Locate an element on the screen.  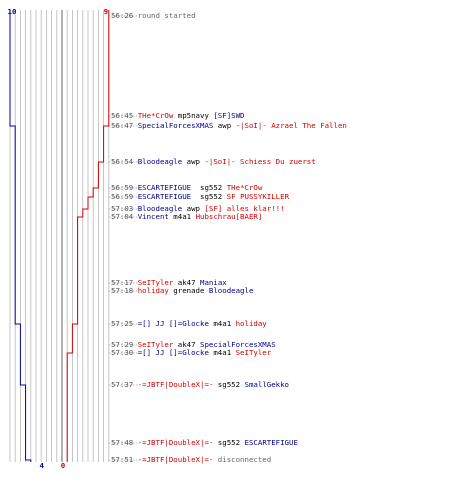
event-time: 57:25 is located at coordinates (124, 323).